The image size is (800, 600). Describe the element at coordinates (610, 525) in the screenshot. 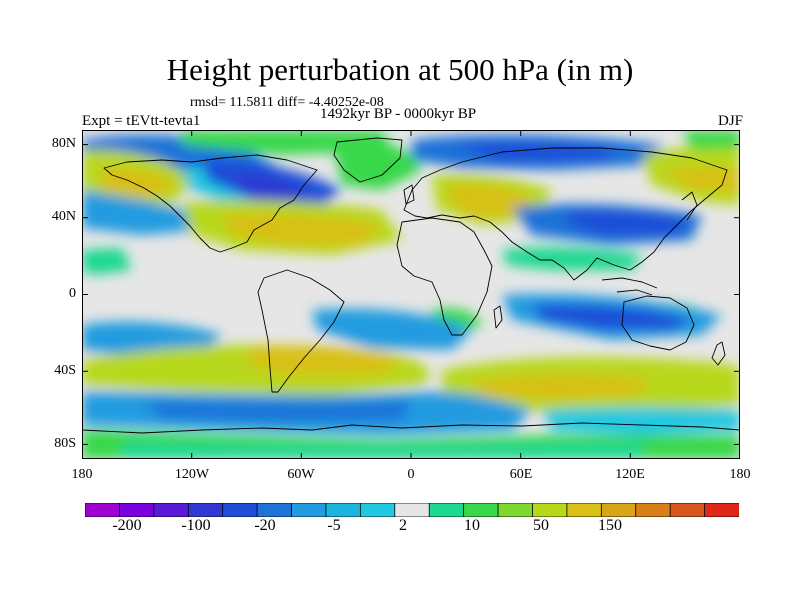

I see `colorbar-label: 150` at that location.